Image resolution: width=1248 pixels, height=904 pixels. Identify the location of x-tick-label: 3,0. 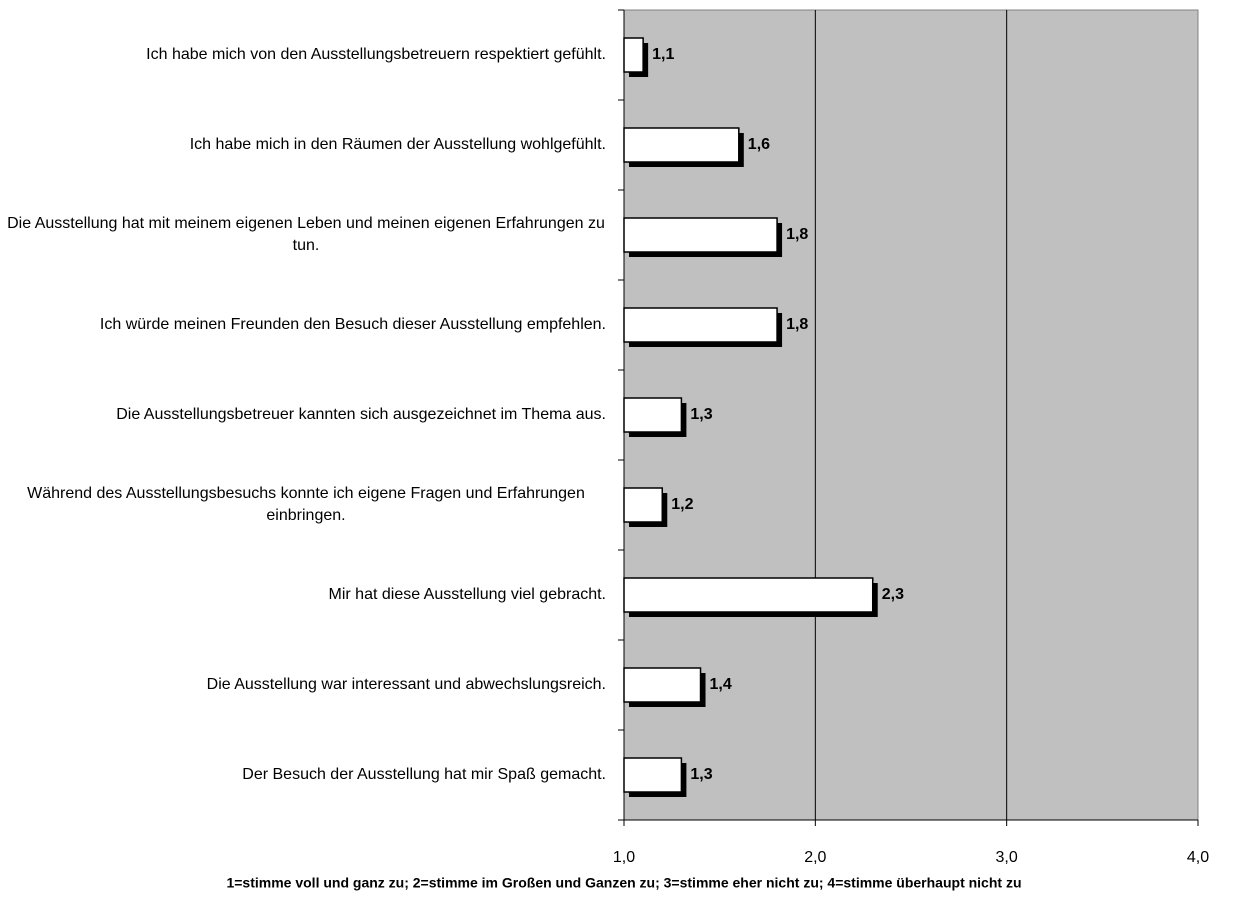
(1007, 857).